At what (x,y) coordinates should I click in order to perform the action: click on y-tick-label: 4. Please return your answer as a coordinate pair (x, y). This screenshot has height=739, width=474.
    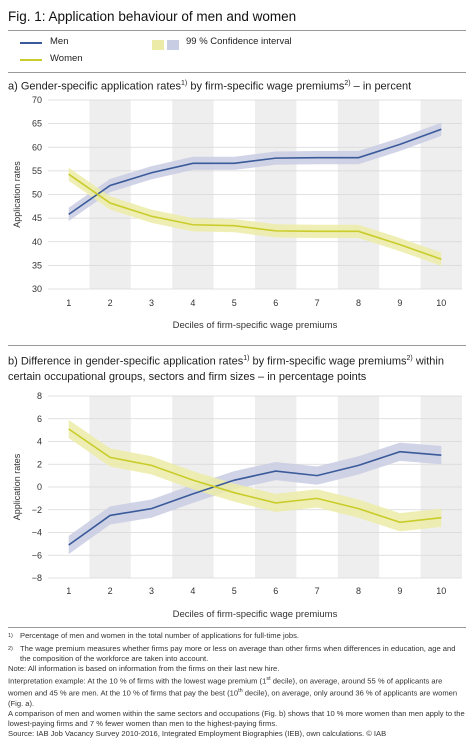
    Looking at the image, I should click on (39, 442).